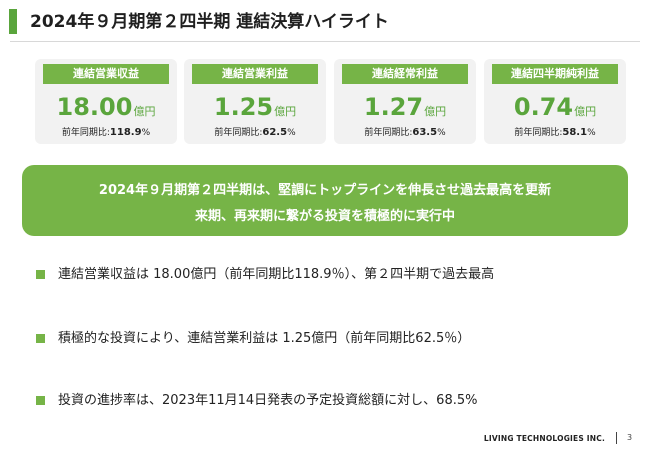 The width and height of the screenshot is (650, 450). I want to click on kpi-card-net-profit: 連結四半期純利益 0.74億円 前年同期比:58.1%, so click(555, 101).